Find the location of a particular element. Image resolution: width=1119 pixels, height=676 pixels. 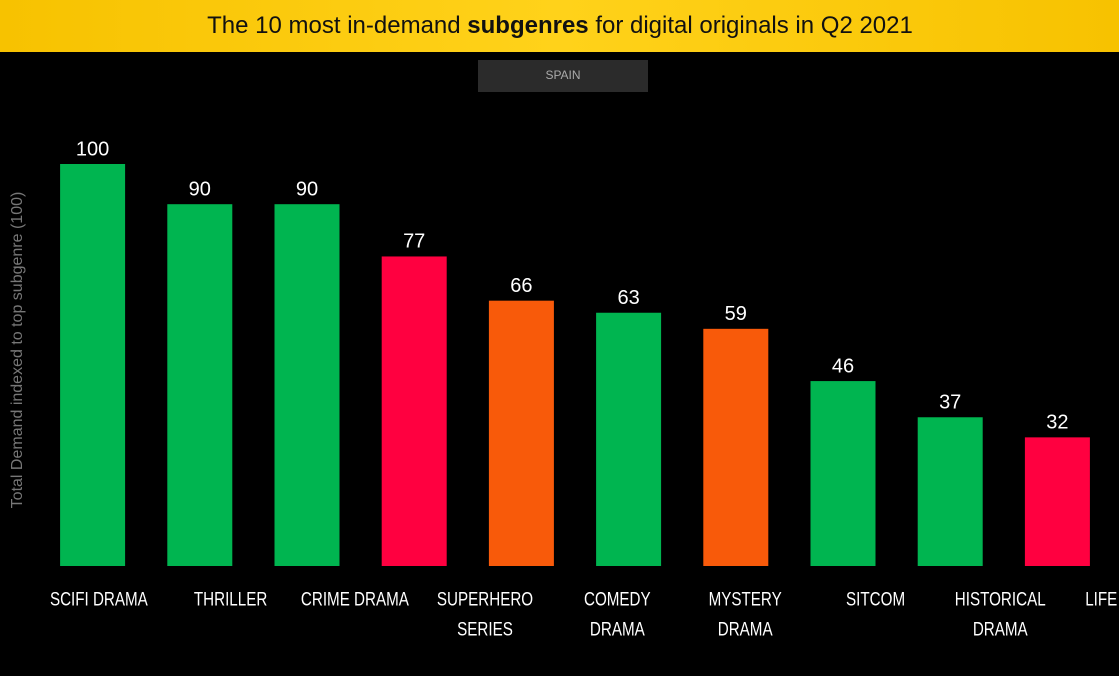

subtitle: SPAIN is located at coordinates (562, 75).